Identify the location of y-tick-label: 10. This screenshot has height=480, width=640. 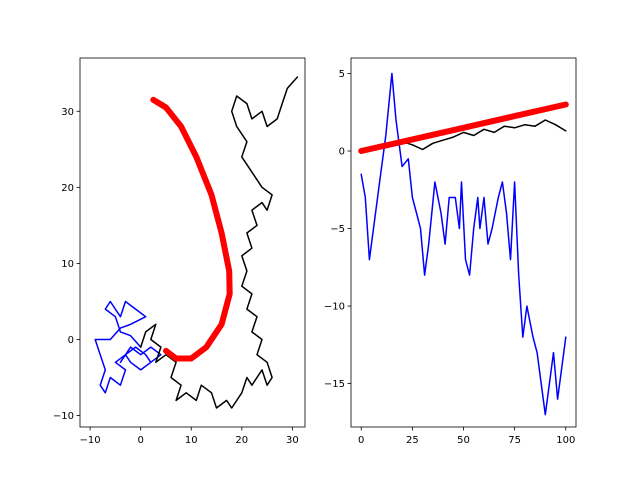
(67, 264).